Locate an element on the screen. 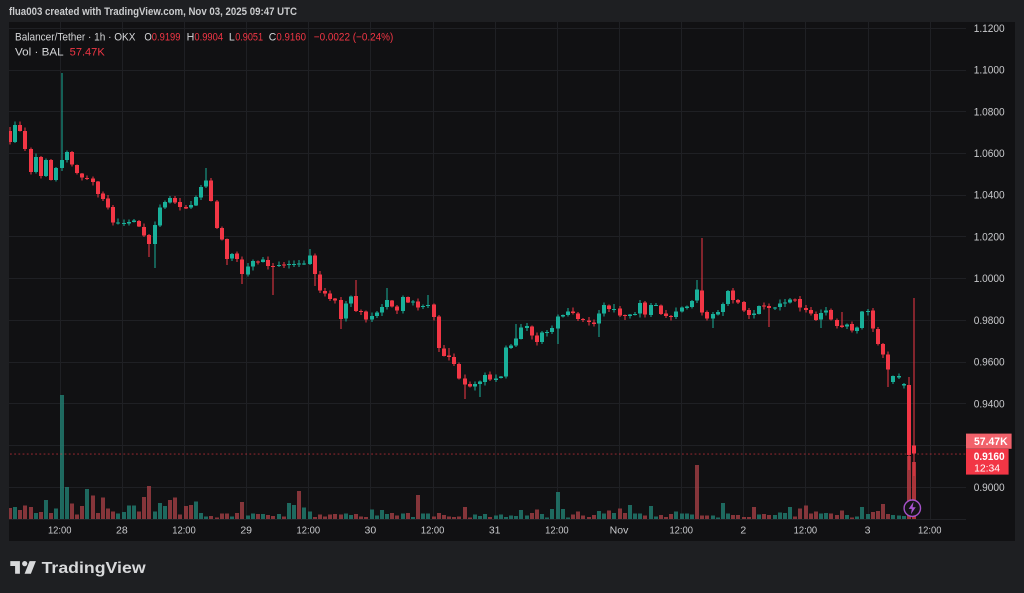 This screenshot has width=1024, height=593. svg-text: 0.9400 is located at coordinates (989, 404).